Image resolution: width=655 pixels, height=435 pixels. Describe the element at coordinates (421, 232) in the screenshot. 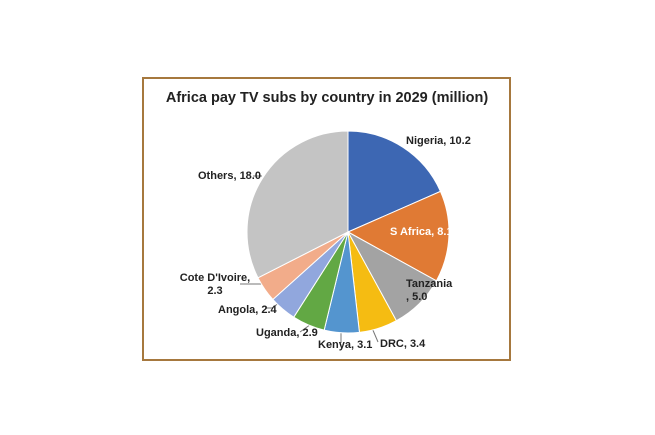

I see `data-label: S Africa, 8.1` at that location.